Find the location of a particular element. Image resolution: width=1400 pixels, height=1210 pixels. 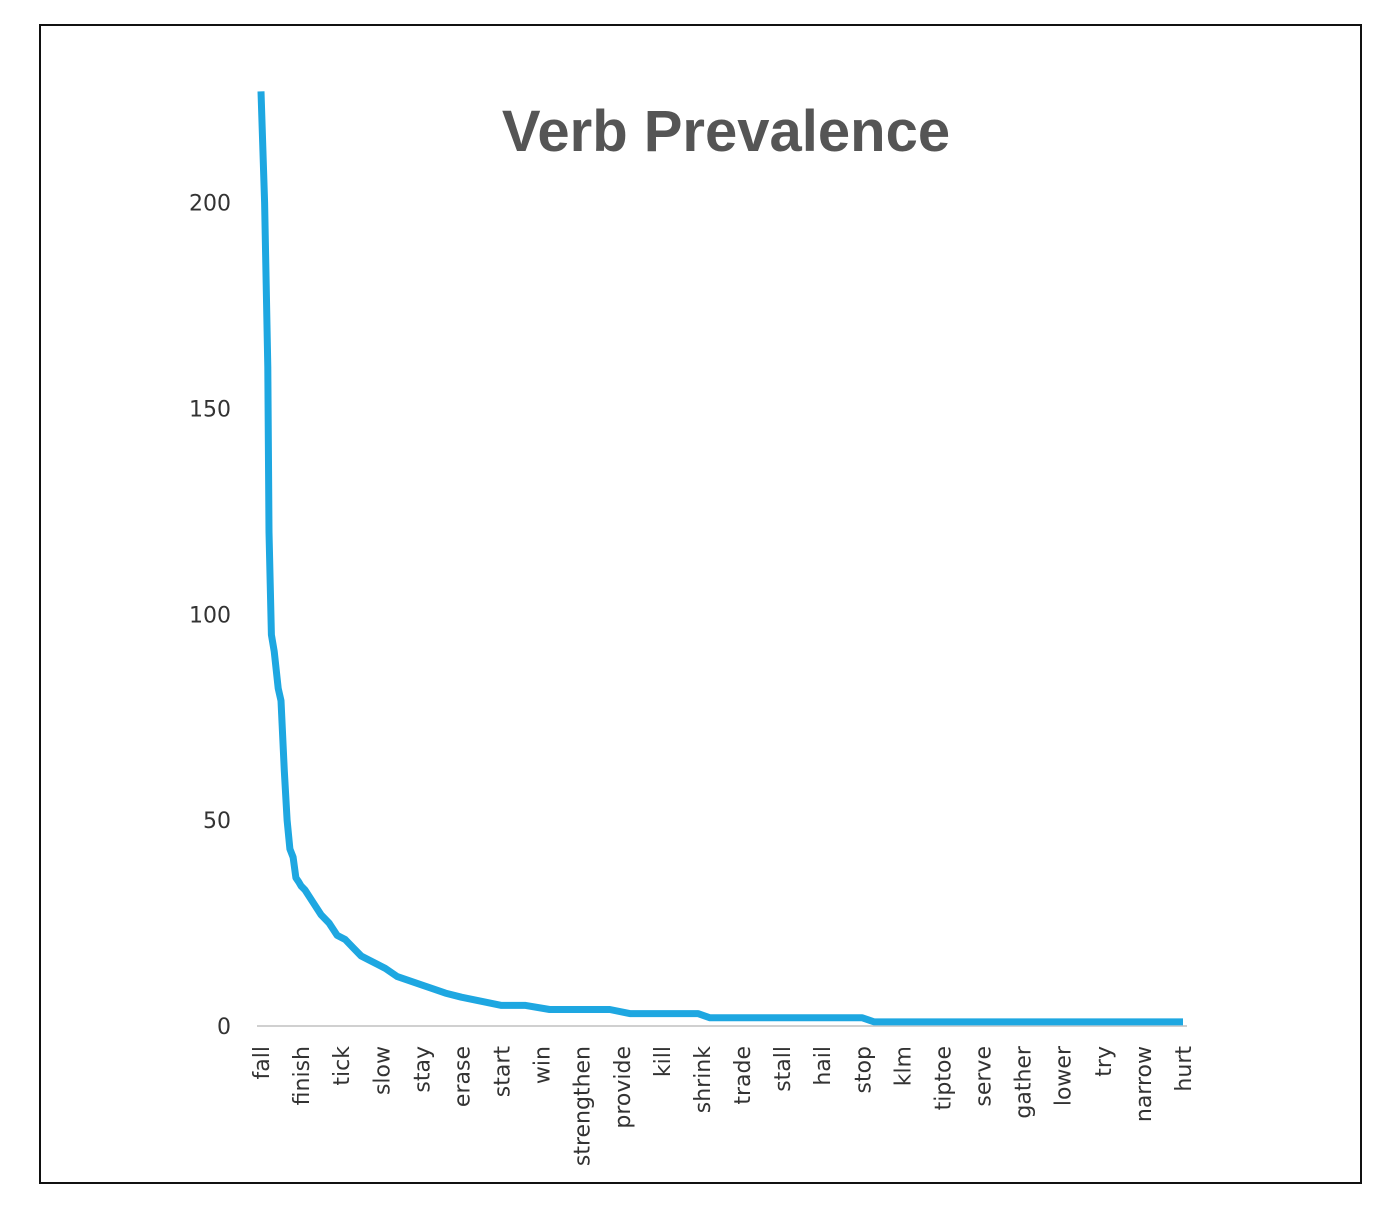

x-tick-label: stall is located at coordinates (783, 1069).